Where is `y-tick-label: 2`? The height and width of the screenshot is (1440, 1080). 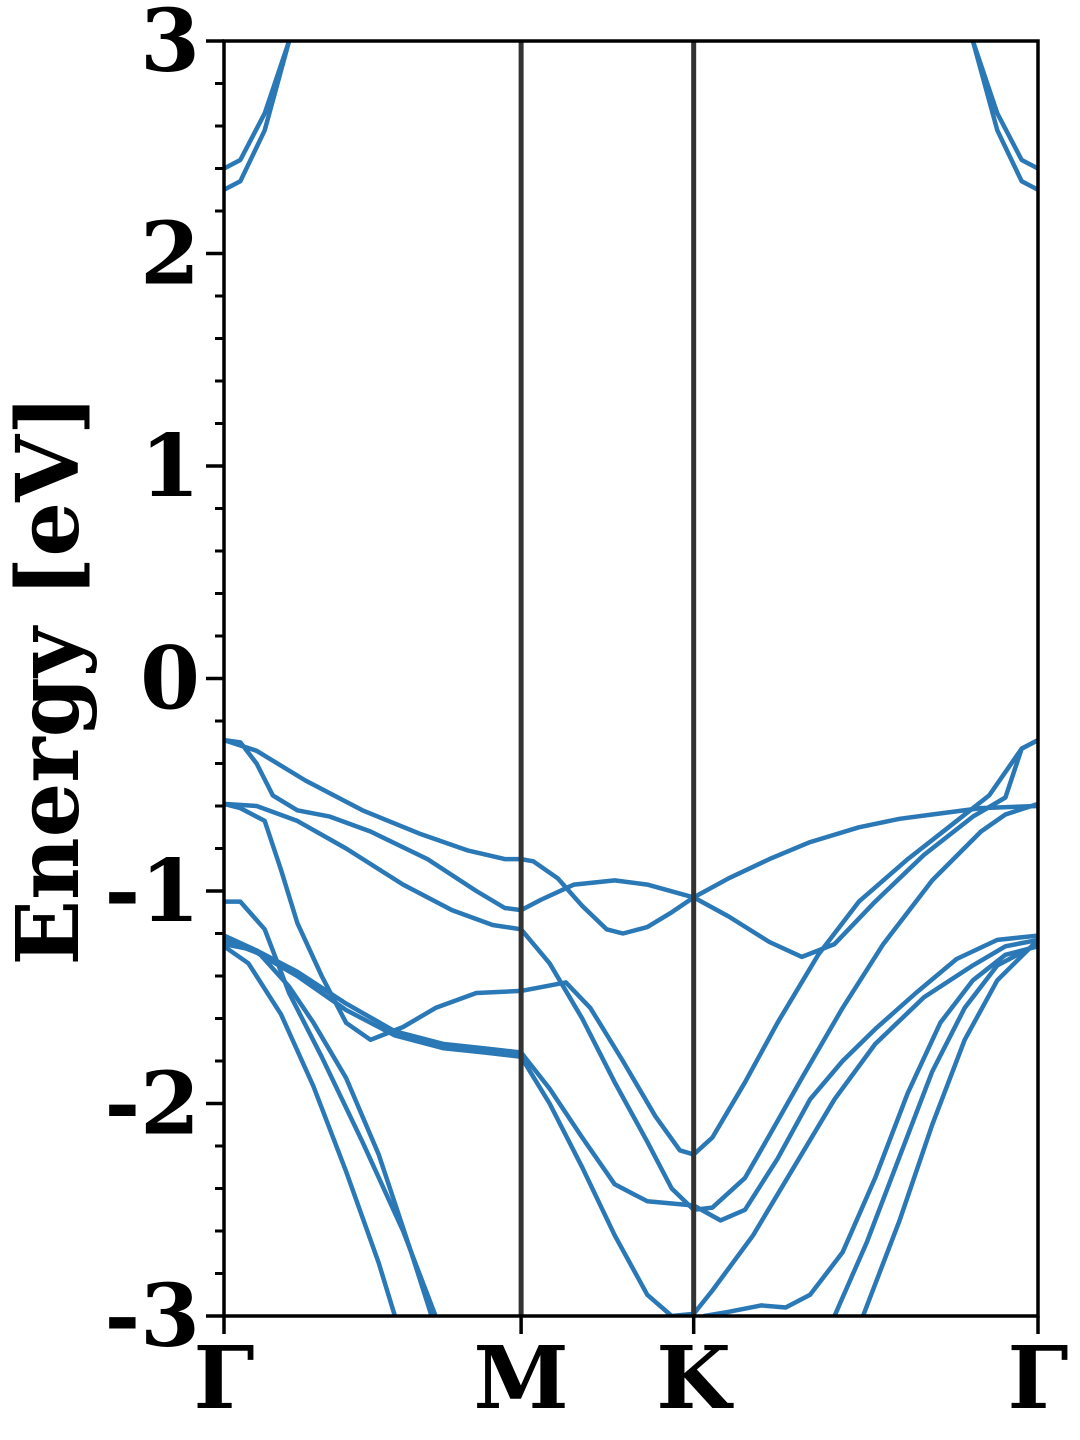 y-tick-label: 2 is located at coordinates (170, 254).